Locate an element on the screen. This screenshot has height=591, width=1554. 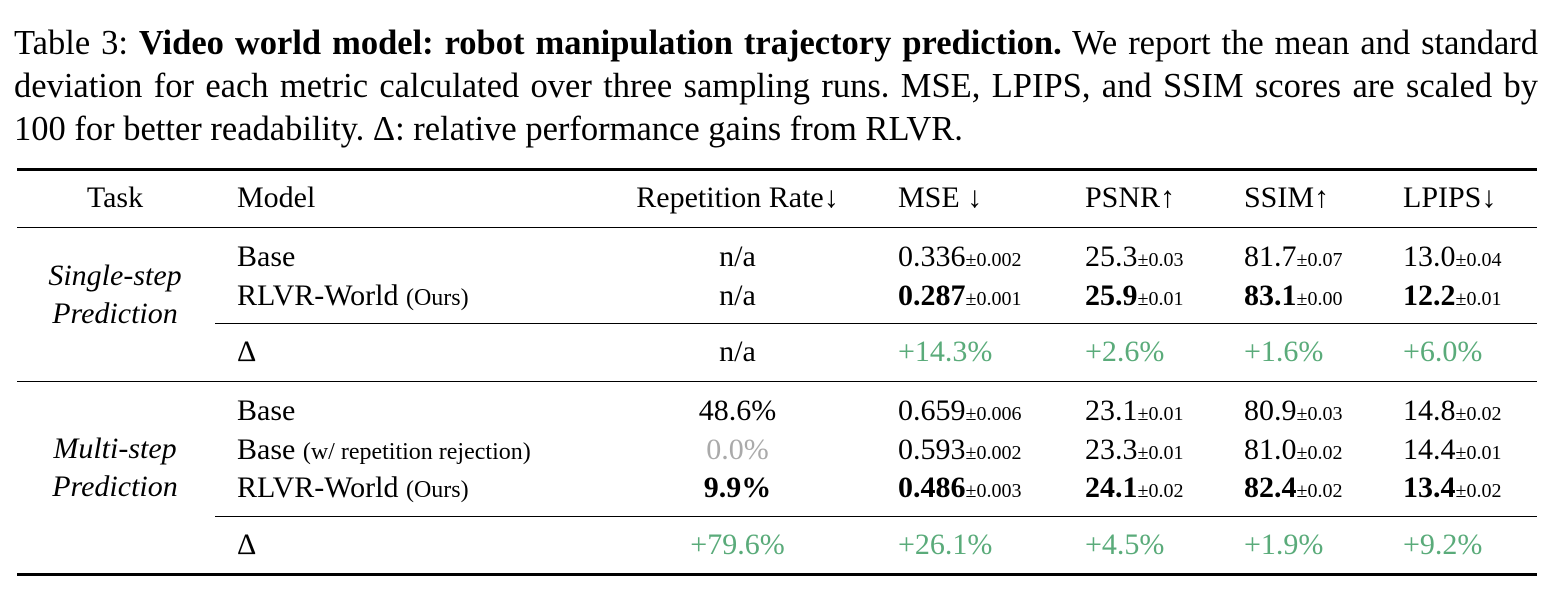
psnr-value: 23.1±0.01 is located at coordinates (1134, 412).